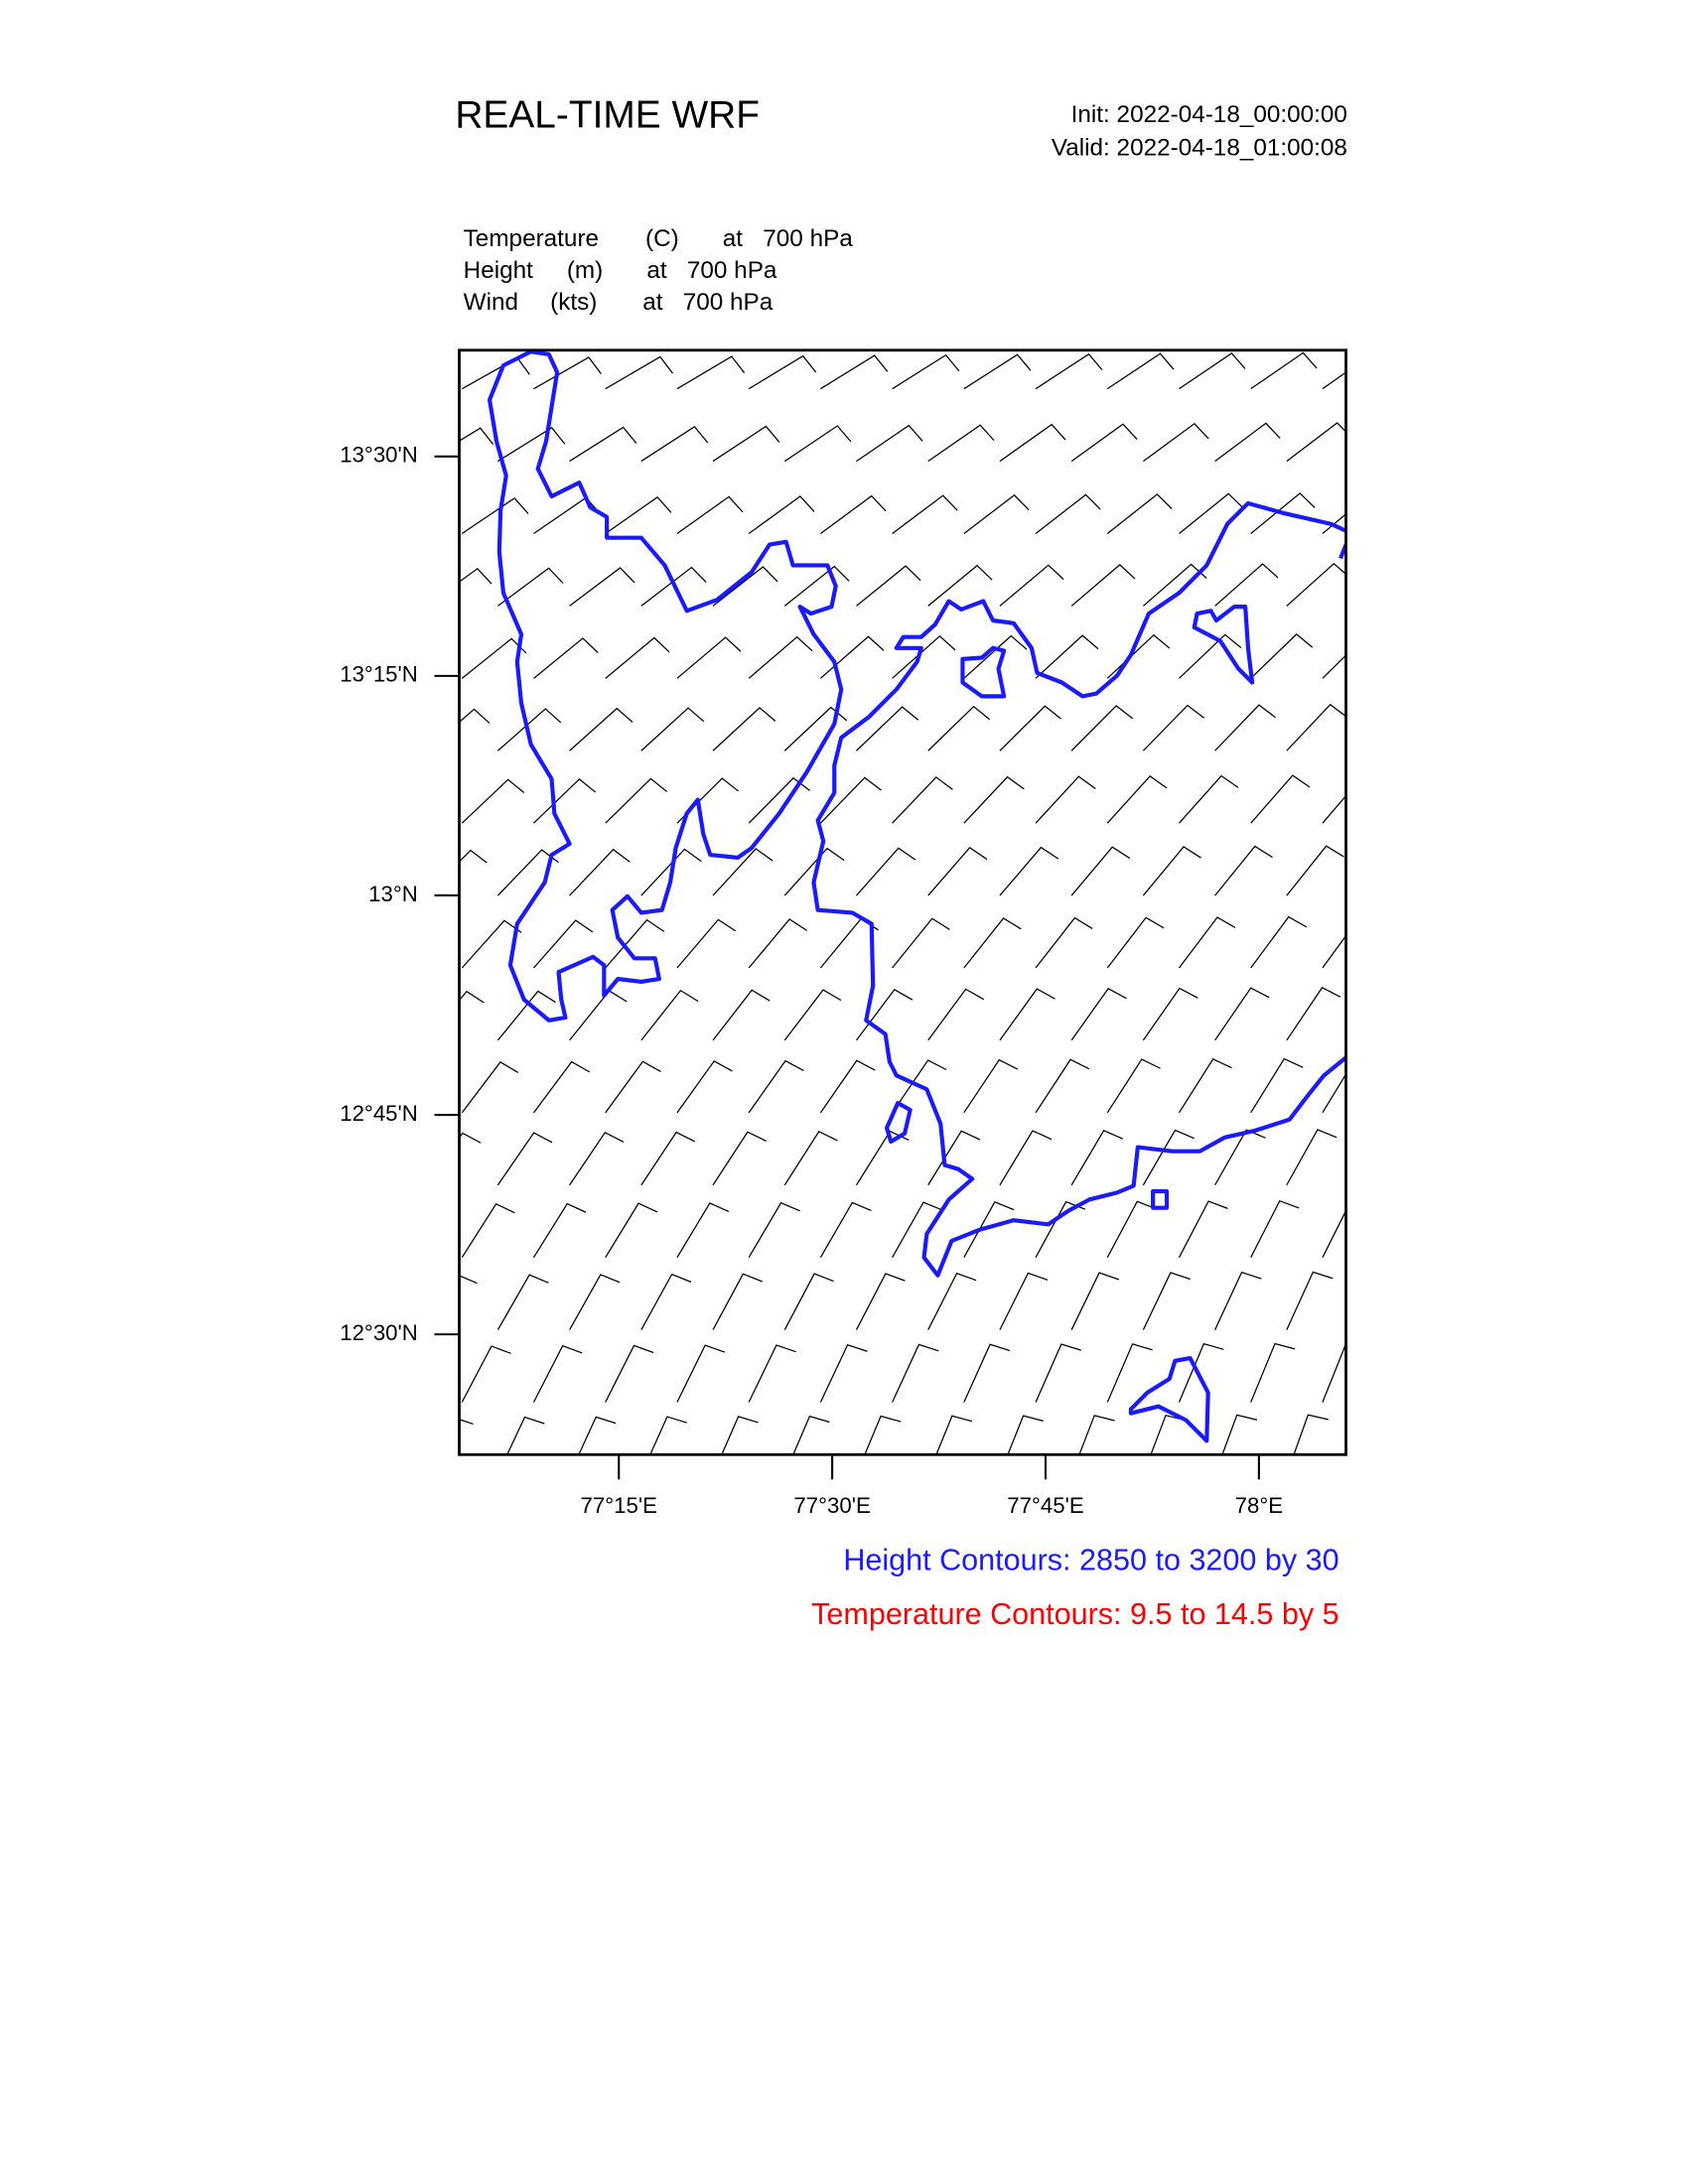 The width and height of the screenshot is (1688, 2184). Describe the element at coordinates (379, 455) in the screenshot. I see `y-tick-label: 13°30'N` at that location.